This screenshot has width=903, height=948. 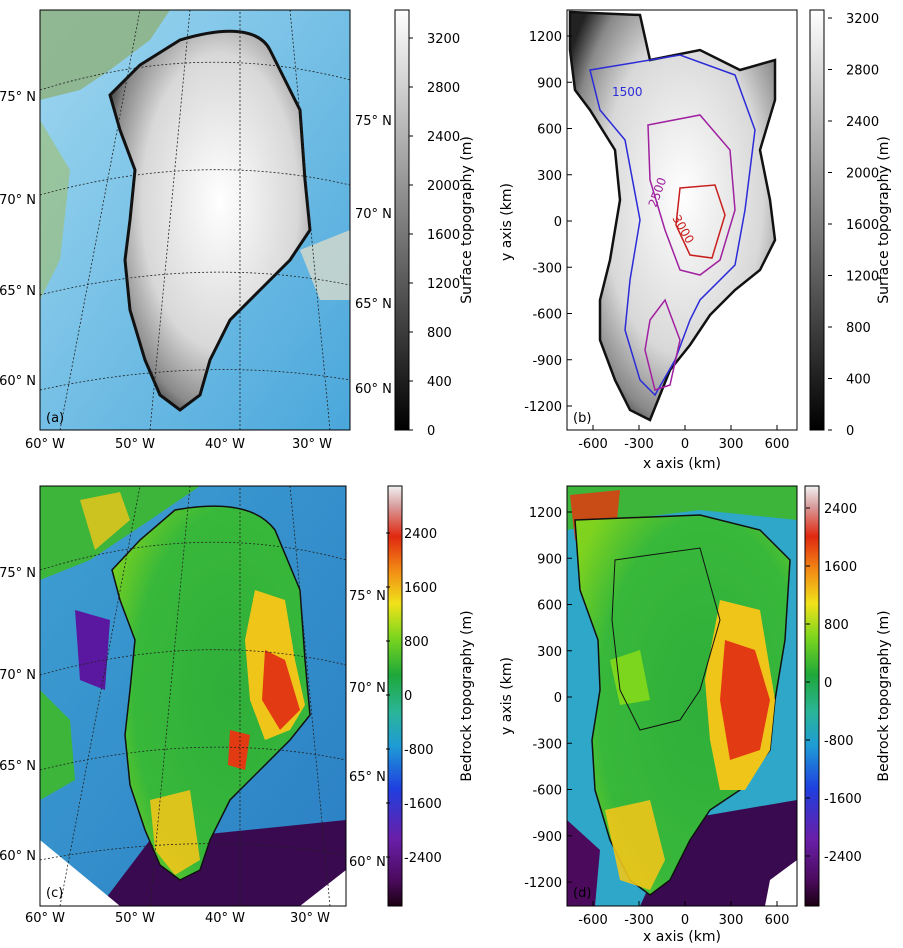 What do you see at coordinates (582, 418) in the screenshot?
I see `panel-label: (b)` at bounding box center [582, 418].